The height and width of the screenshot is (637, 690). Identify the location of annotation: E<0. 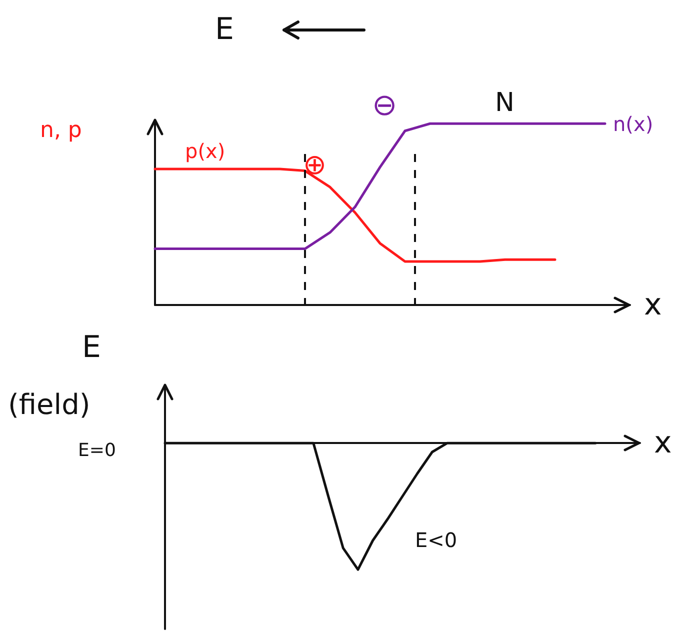
(436, 540).